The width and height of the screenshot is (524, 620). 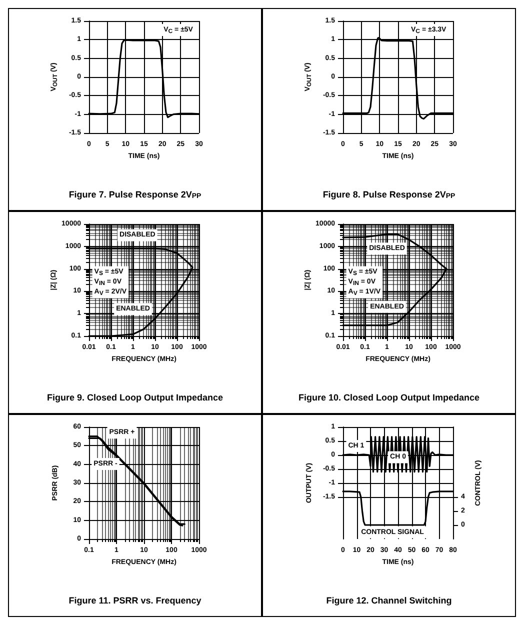 I want to click on text: Figure 10. Closed Loop Output Impedance, so click(x=389, y=397).